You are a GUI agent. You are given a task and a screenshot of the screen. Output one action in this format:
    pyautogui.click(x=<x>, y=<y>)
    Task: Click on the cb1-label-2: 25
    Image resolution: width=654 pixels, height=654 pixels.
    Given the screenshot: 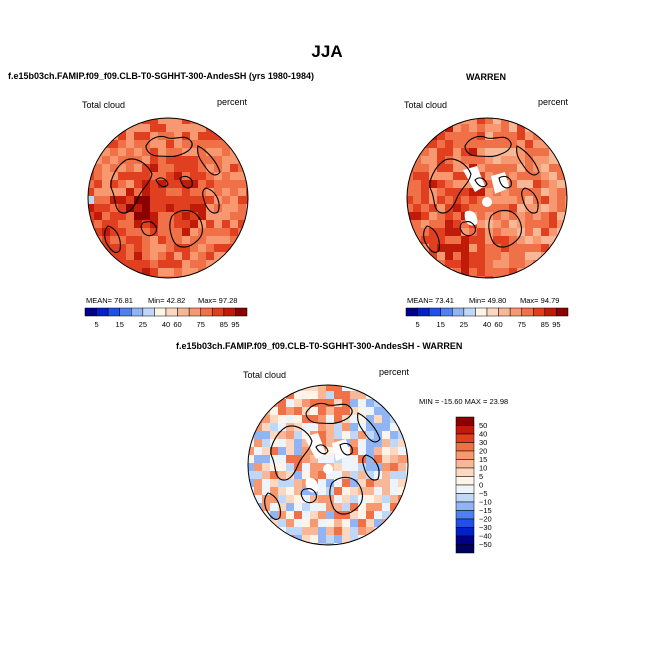 What is the action you would take?
    pyautogui.click(x=143, y=324)
    